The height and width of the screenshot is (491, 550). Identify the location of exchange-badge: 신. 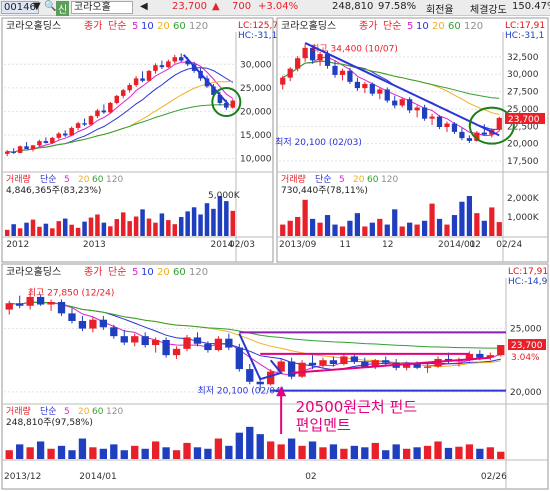
(63, 8).